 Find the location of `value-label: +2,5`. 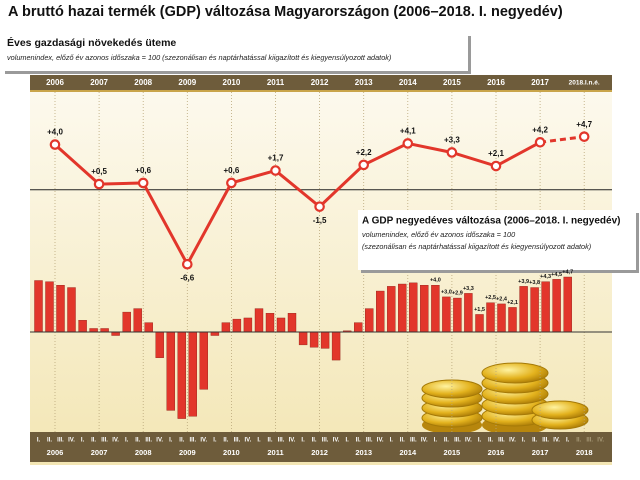

value-label: +2,5 is located at coordinates (490, 298).